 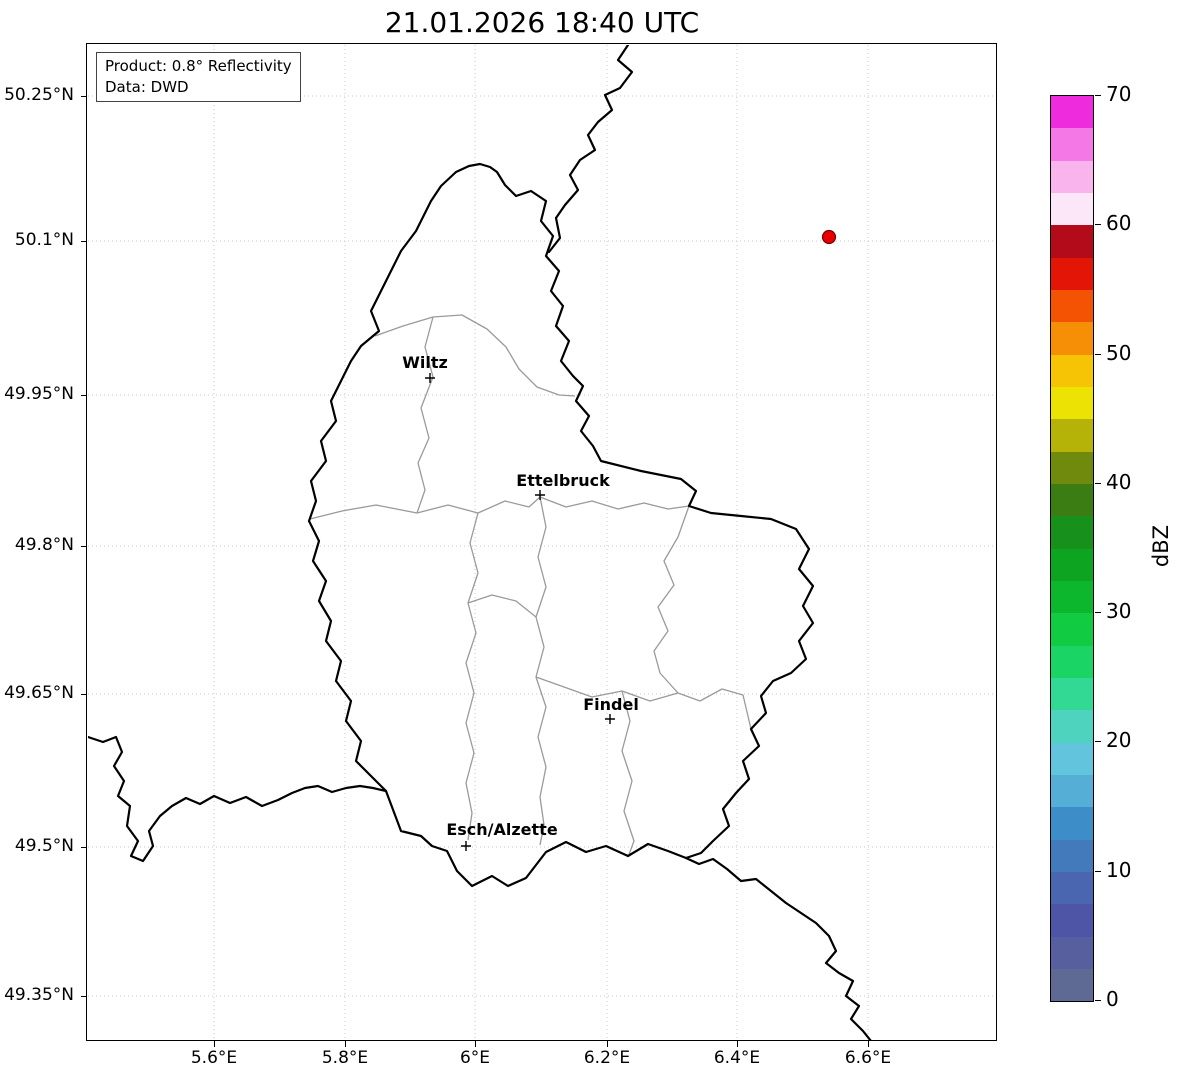 I want to click on x-tick-label: 5.8°E, so click(x=345, y=1058).